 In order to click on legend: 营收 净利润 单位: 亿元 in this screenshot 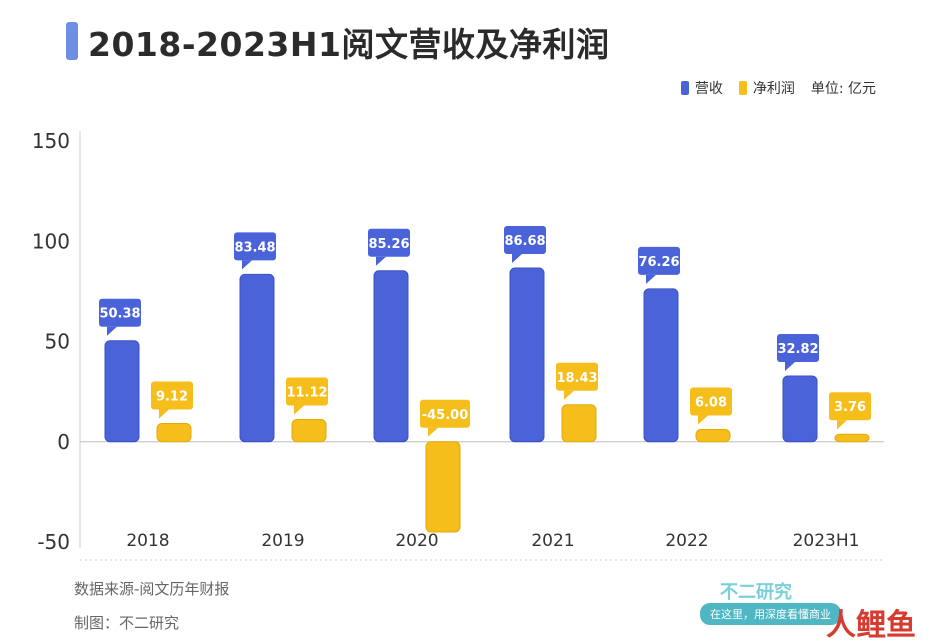, I will do `click(778, 88)`.